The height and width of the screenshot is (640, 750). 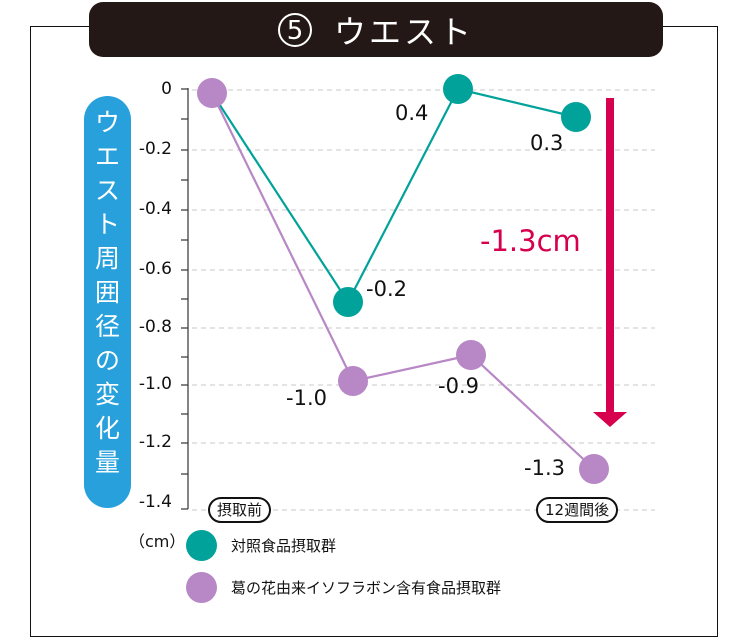 I want to click on chart-title: 5 ウエスト, so click(x=376, y=29).